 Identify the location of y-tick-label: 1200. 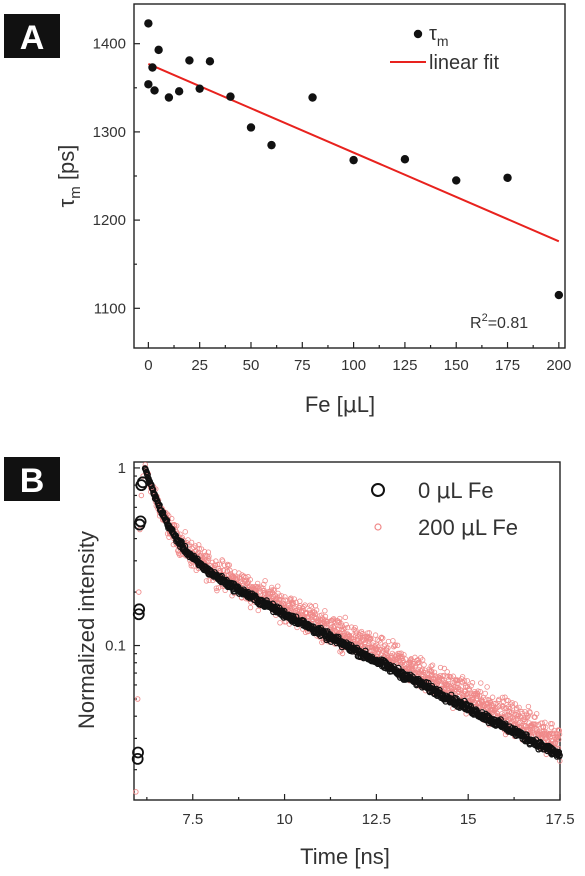
(109, 220).